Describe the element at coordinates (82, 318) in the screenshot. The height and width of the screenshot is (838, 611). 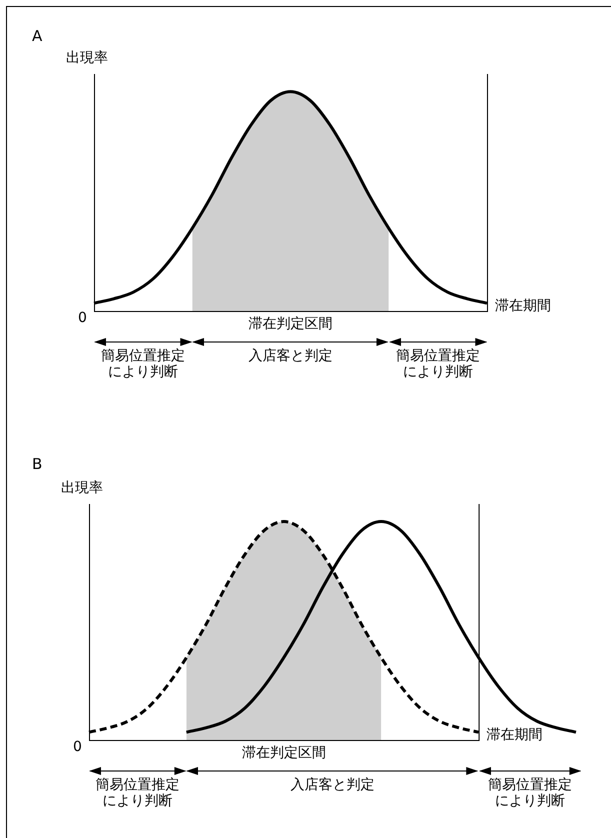
I see `text: 0` at that location.